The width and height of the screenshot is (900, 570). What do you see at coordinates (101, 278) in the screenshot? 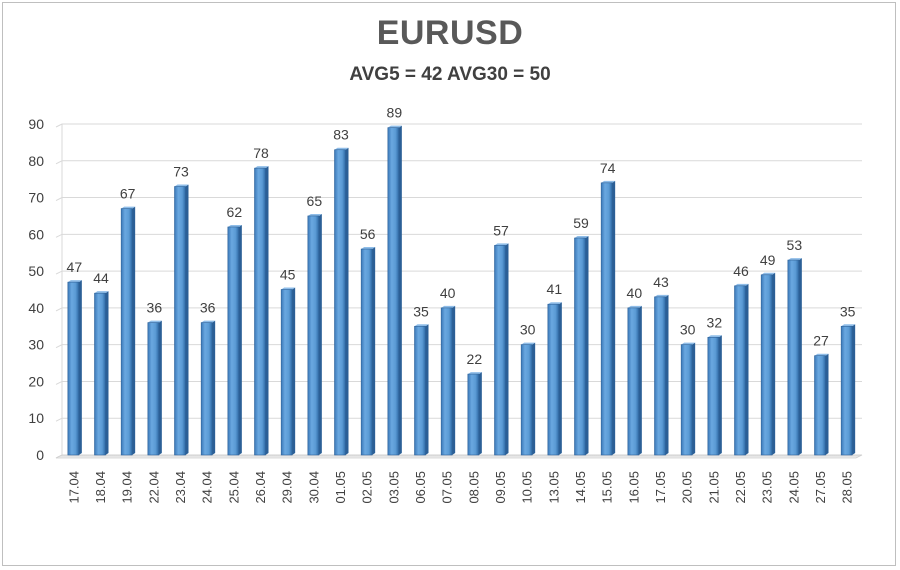
I see `data-label: 44` at bounding box center [101, 278].